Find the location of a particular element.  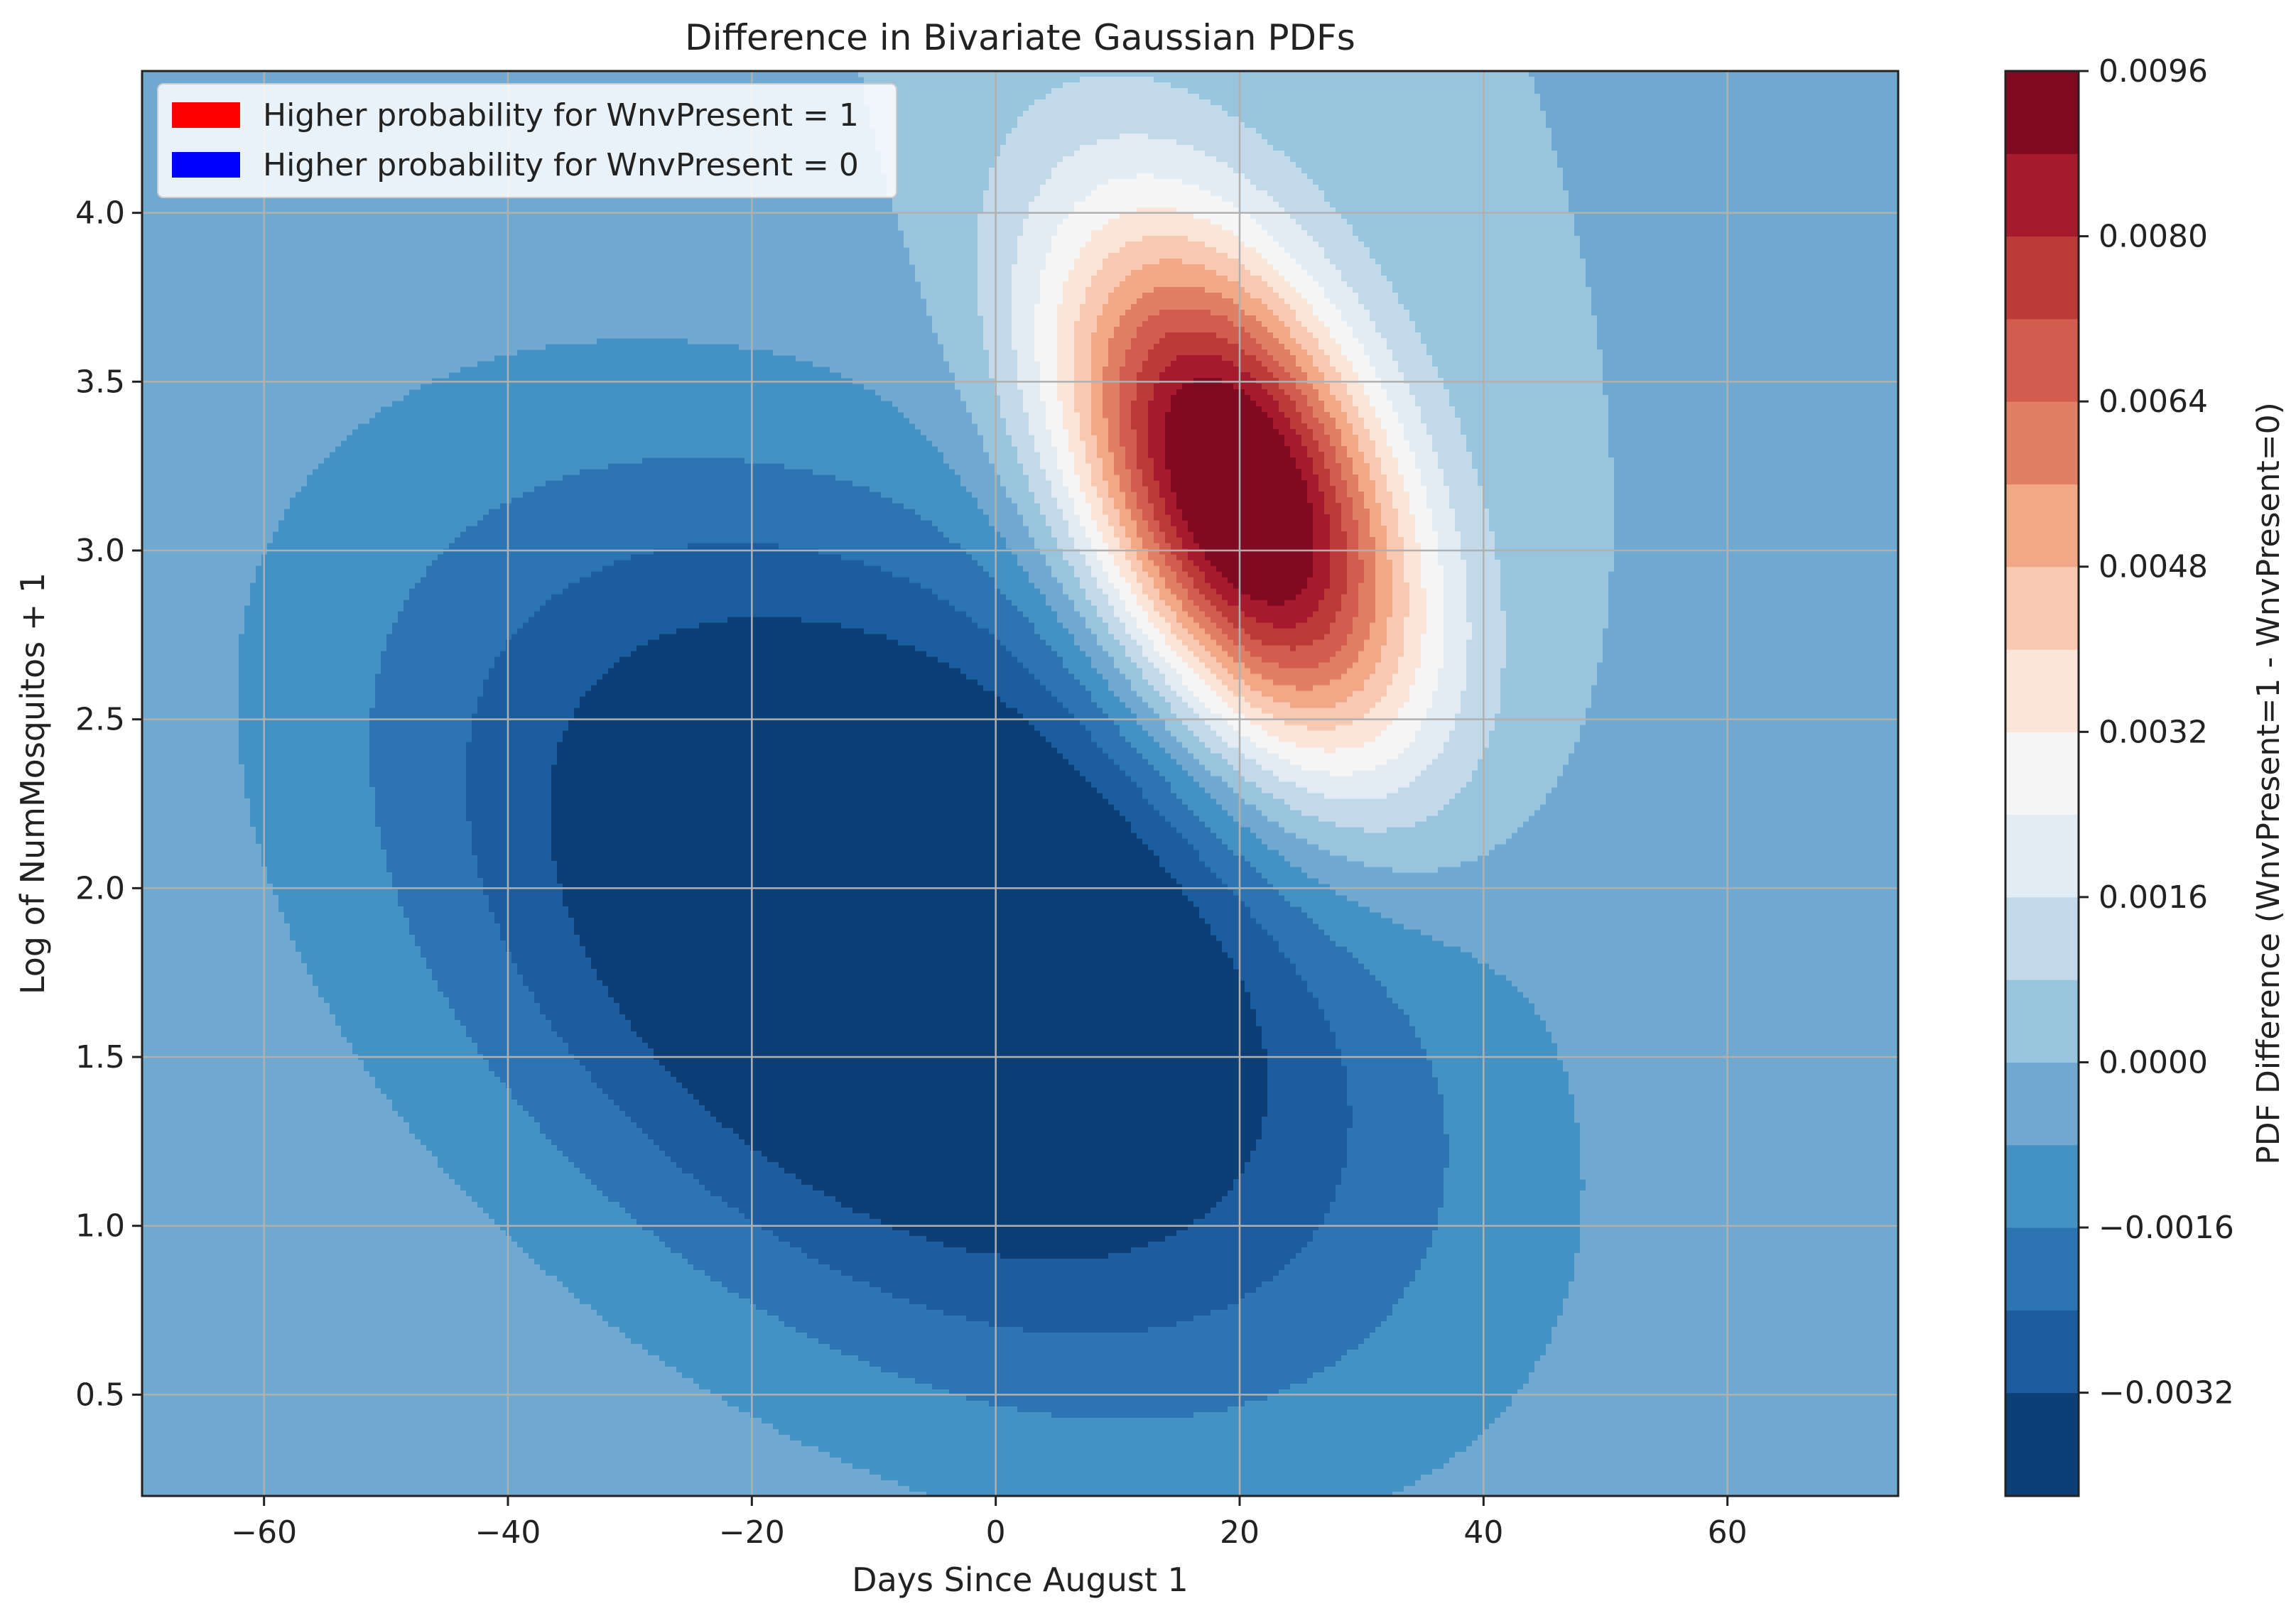

y-axis-label: Log of NumMosquitos + 1 is located at coordinates (32, 783).